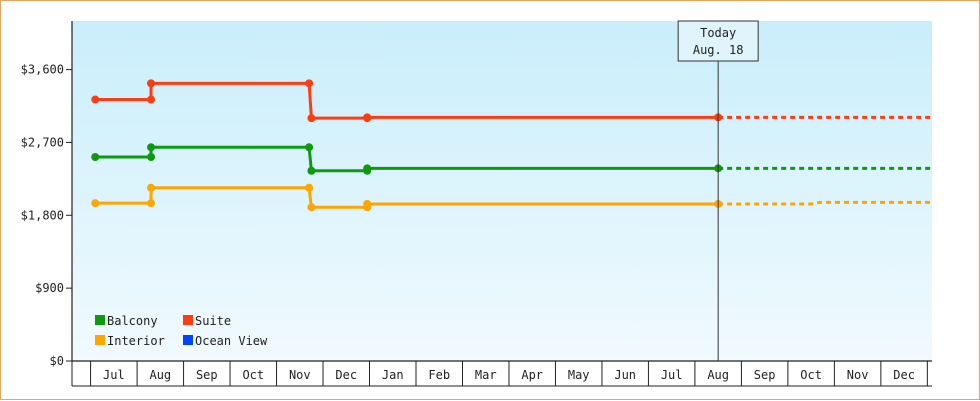 The height and width of the screenshot is (401, 980). I want to click on x-tick-label: May, so click(579, 375).